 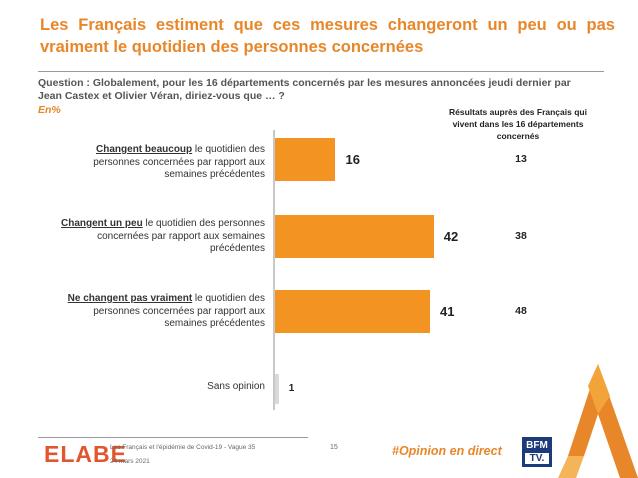 I want to click on bfmtv-logo: BFM TV., so click(x=537, y=452).